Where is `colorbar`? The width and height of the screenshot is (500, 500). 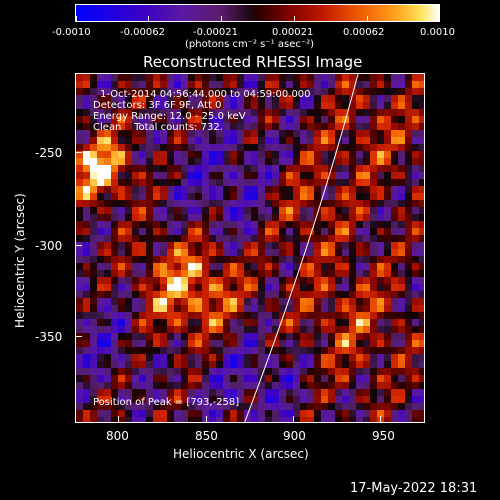
colorbar is located at coordinates (257, 13).